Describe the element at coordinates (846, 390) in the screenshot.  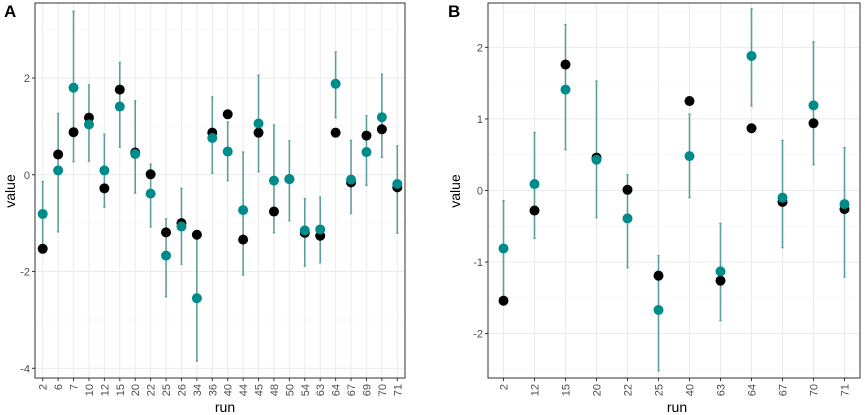
I see `panel-b-x-tick-label: 71` at that location.